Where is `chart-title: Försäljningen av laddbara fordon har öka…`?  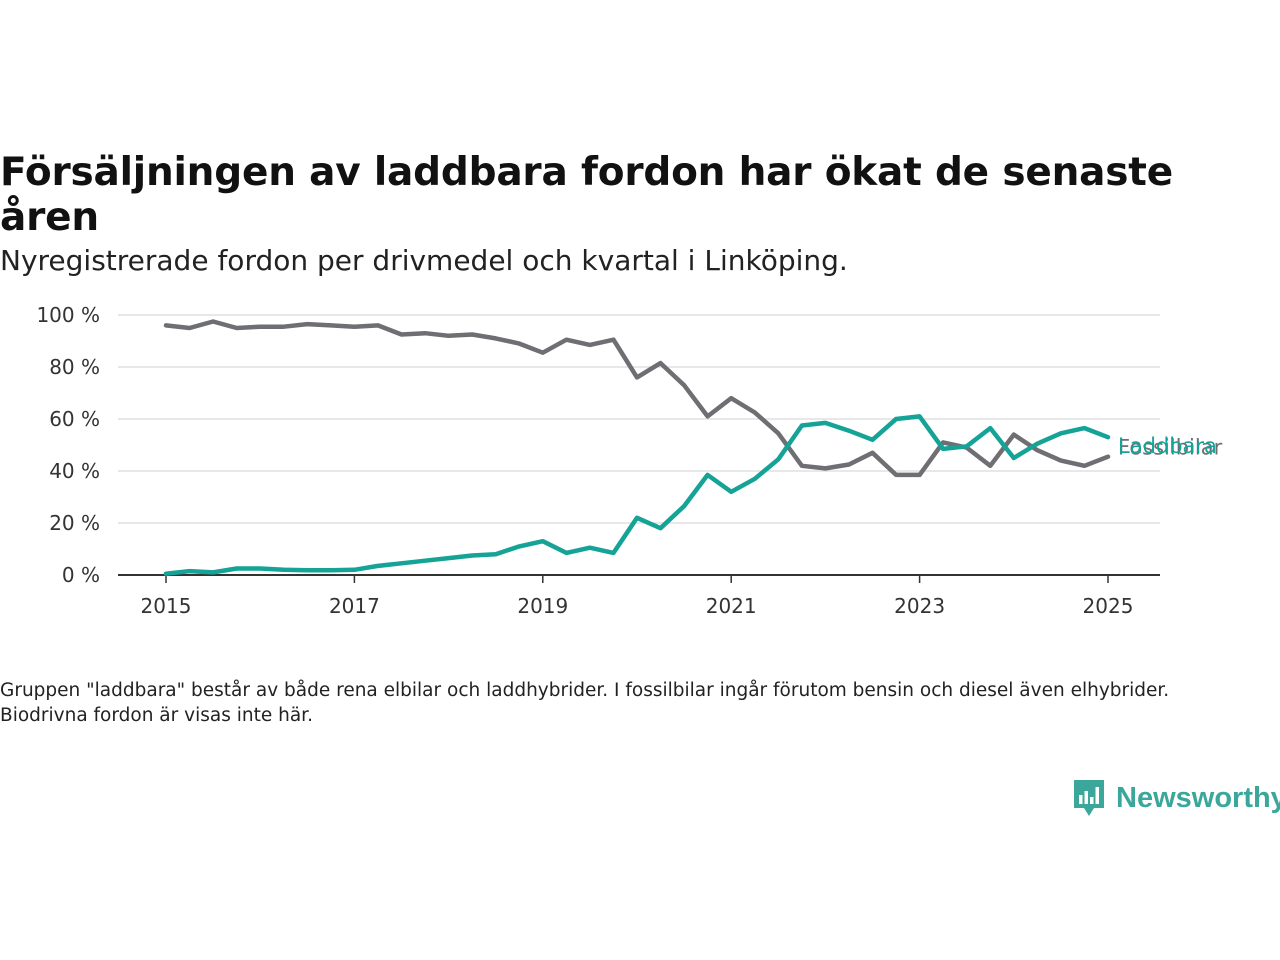
chart-title: Försäljningen av laddbara fordon har öka… is located at coordinates (586, 195).